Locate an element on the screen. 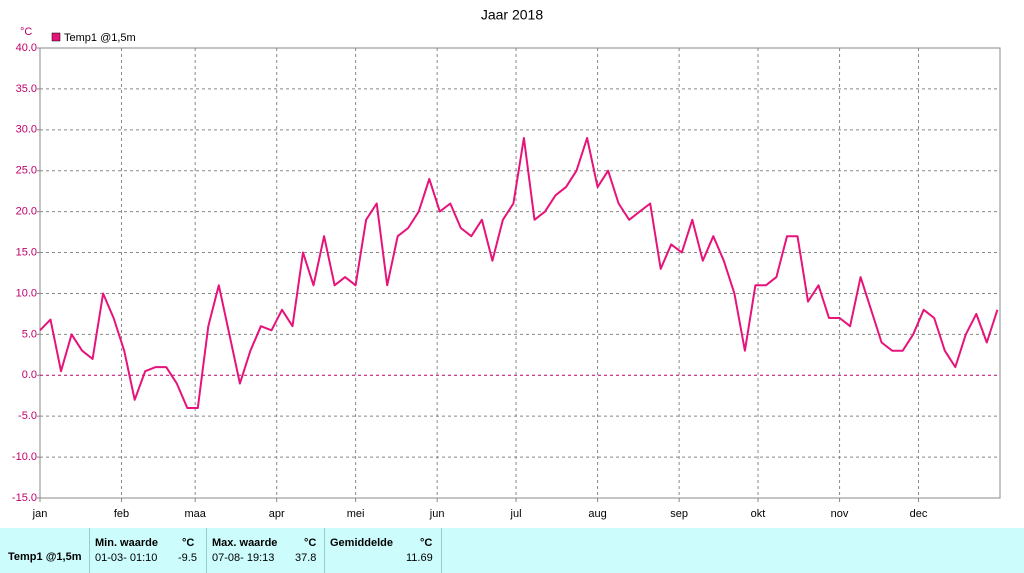  y-tick-label: -10.0 is located at coordinates (24, 457).